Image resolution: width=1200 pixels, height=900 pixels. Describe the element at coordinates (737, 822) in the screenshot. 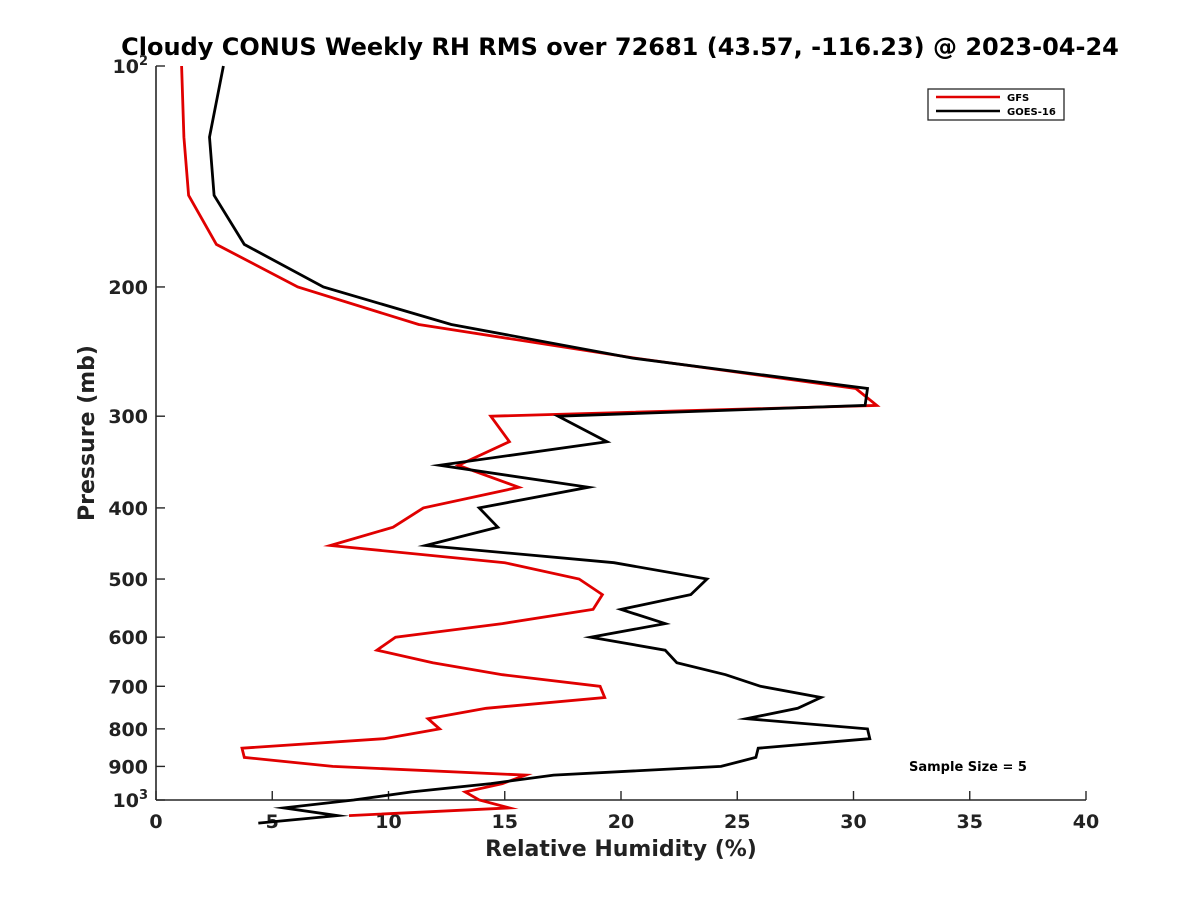

I see `x-tick-label: 25` at that location.